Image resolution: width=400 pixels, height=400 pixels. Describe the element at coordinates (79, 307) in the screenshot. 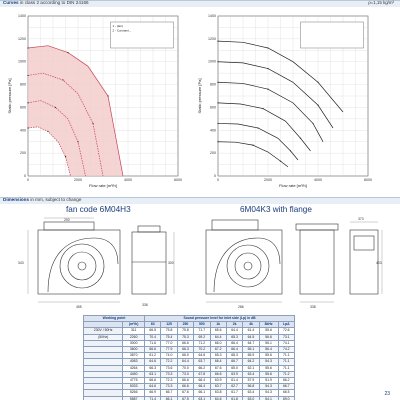

I see `left-dim-width: 455` at that location.